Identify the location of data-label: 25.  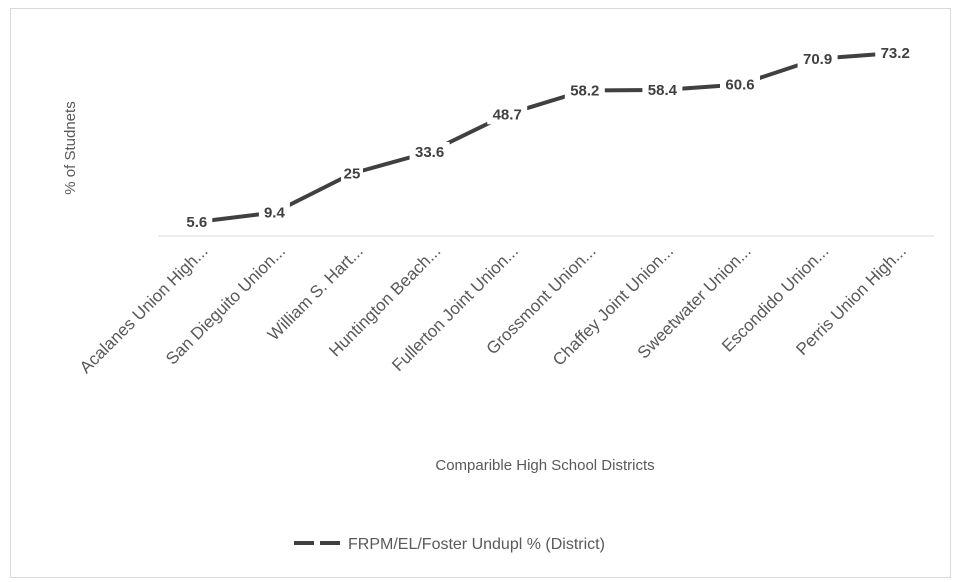
(352, 174).